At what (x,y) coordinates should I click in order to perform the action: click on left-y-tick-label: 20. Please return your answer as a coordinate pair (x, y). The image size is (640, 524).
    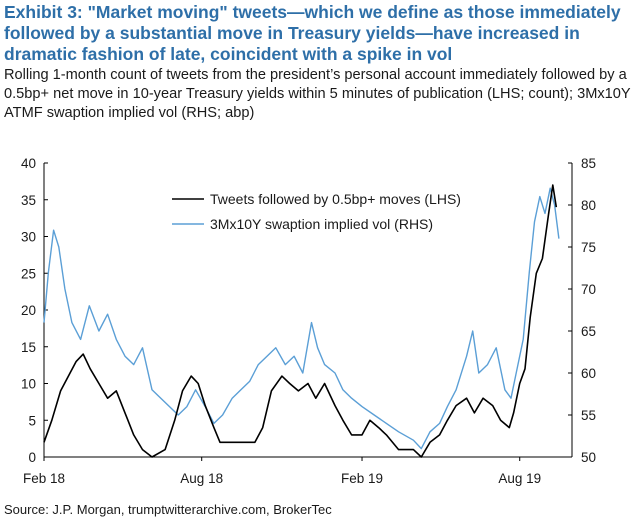
    Looking at the image, I should click on (28, 310).